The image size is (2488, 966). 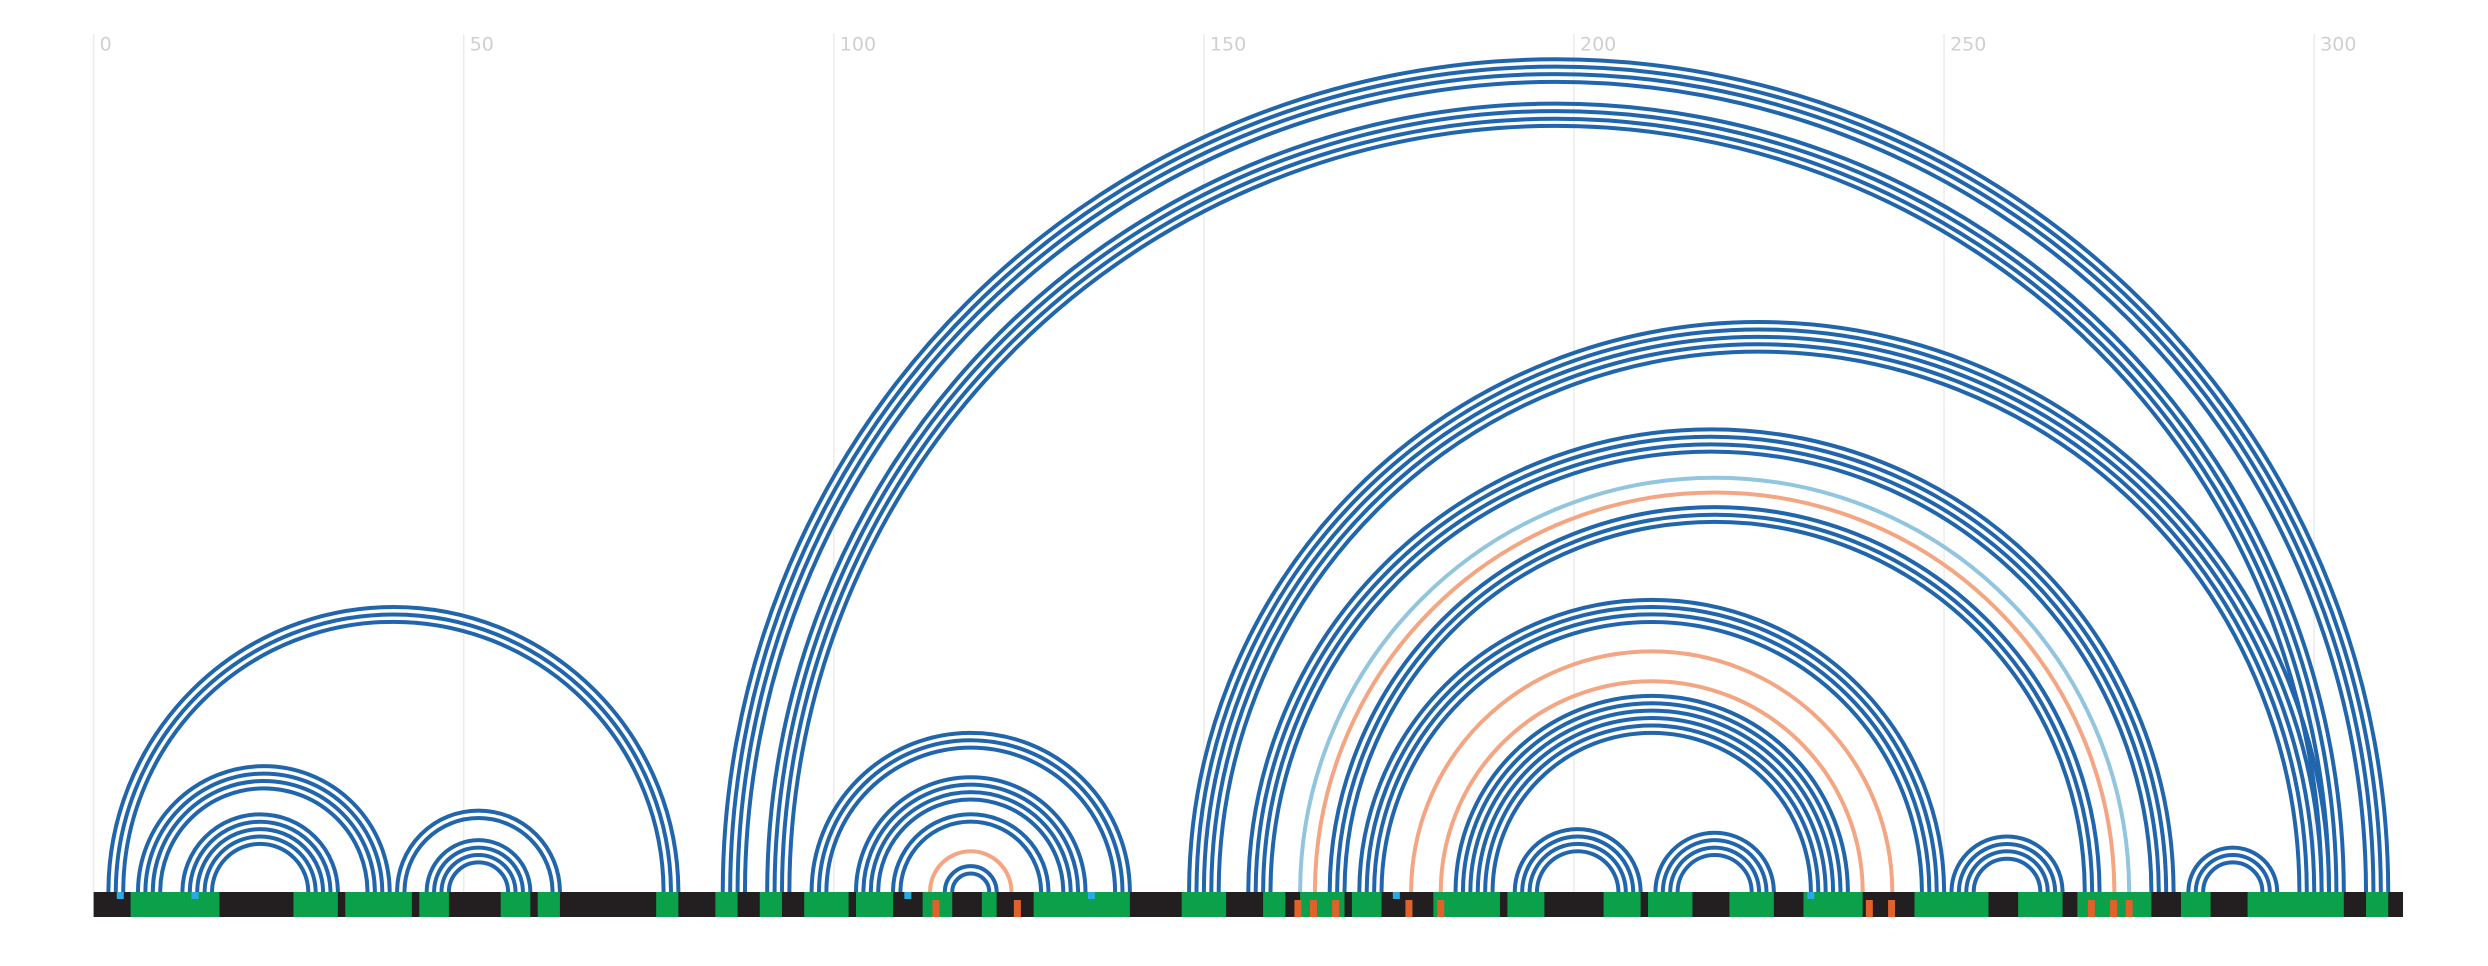 What do you see at coordinates (1968, 45) in the screenshot?
I see `x-tick-label: 250` at bounding box center [1968, 45].